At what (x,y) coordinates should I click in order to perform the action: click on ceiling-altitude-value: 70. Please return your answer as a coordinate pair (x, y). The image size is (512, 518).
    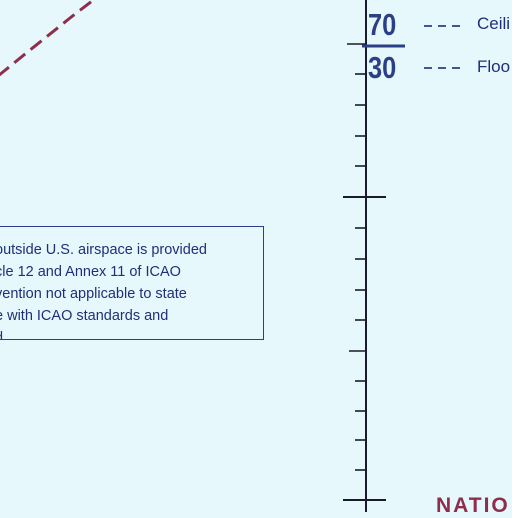
    Looking at the image, I should click on (382, 25).